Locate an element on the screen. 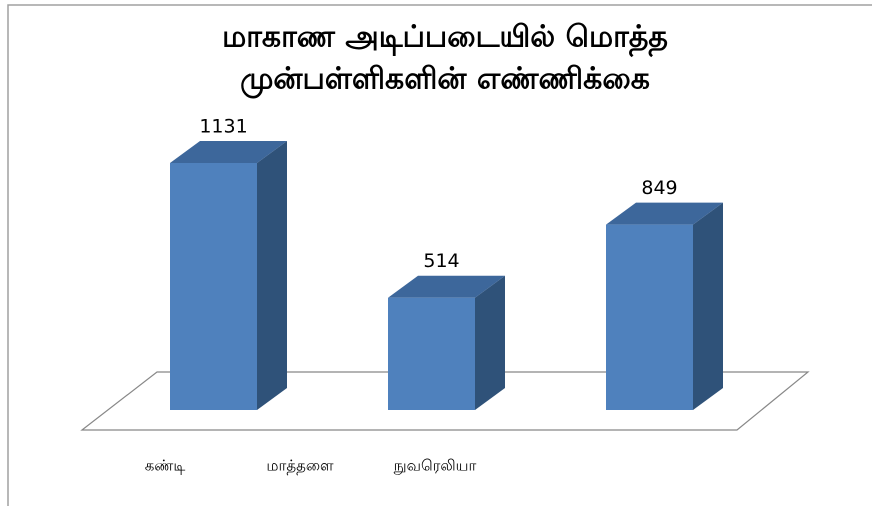 The height and width of the screenshot is (506, 878). value-label: 849 is located at coordinates (659, 188).